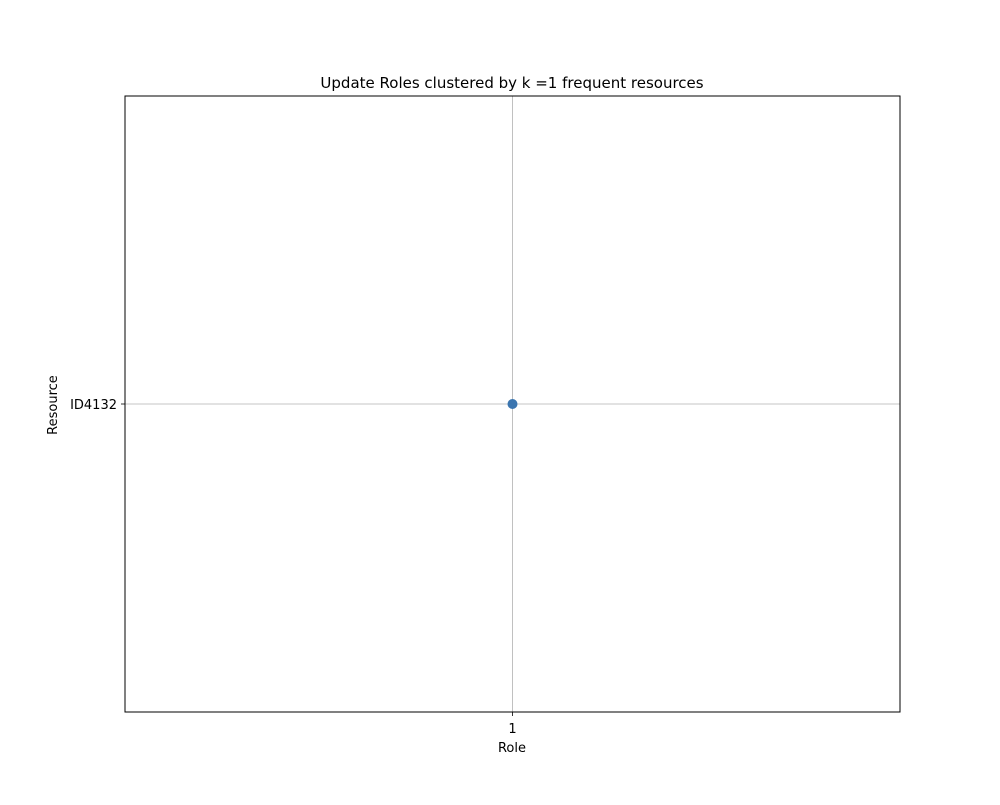 The image size is (1000, 805). I want to click on y-axis: ID4132, so click(97, 405).